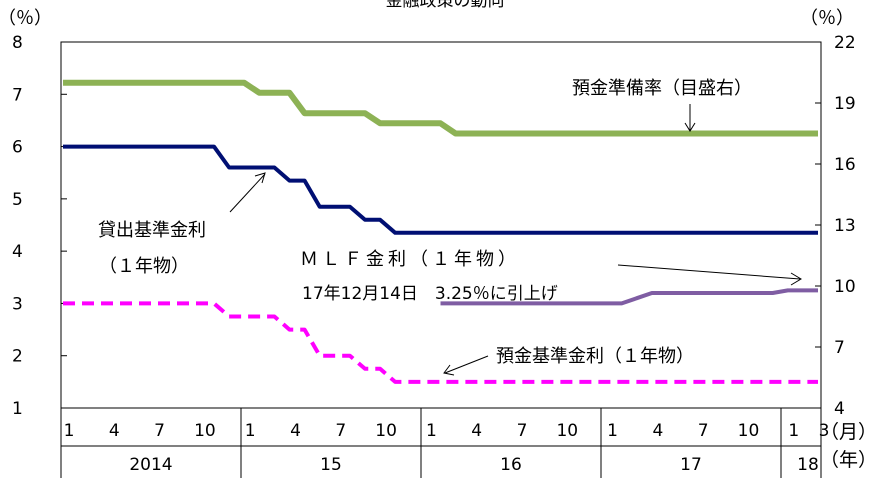  Describe the element at coordinates (17, 43) in the screenshot. I see `left-tick-label: 8` at that location.